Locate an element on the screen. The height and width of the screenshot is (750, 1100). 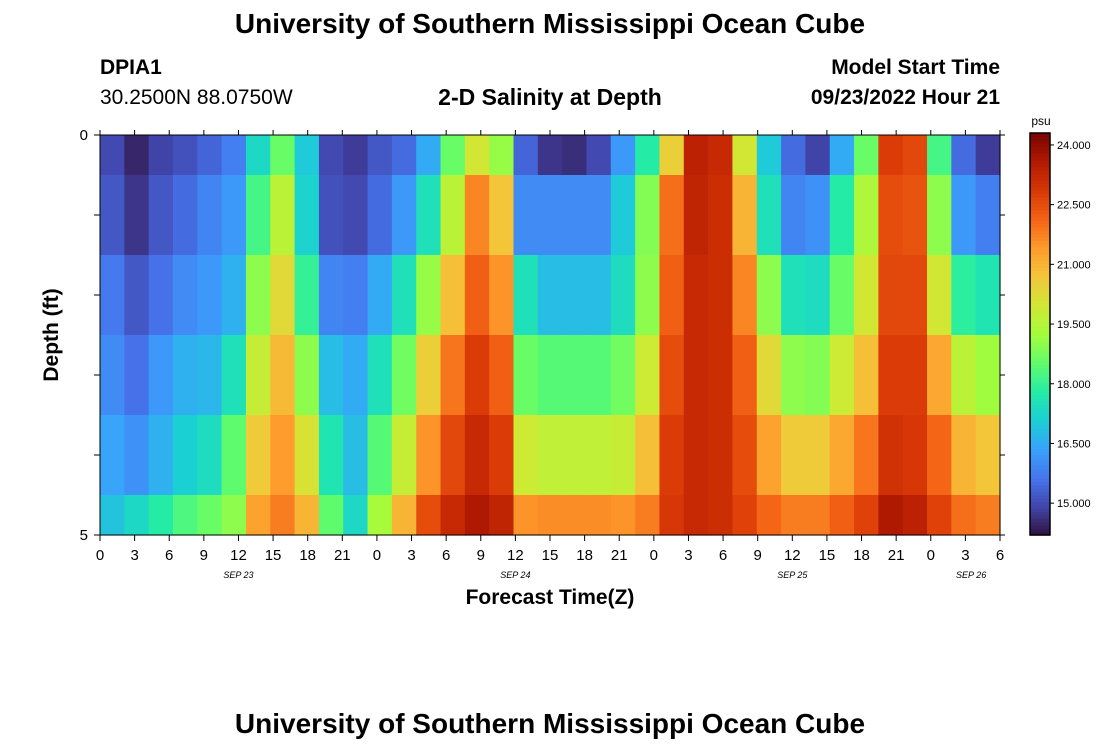
x-tick-label: 3 is located at coordinates (965, 555).